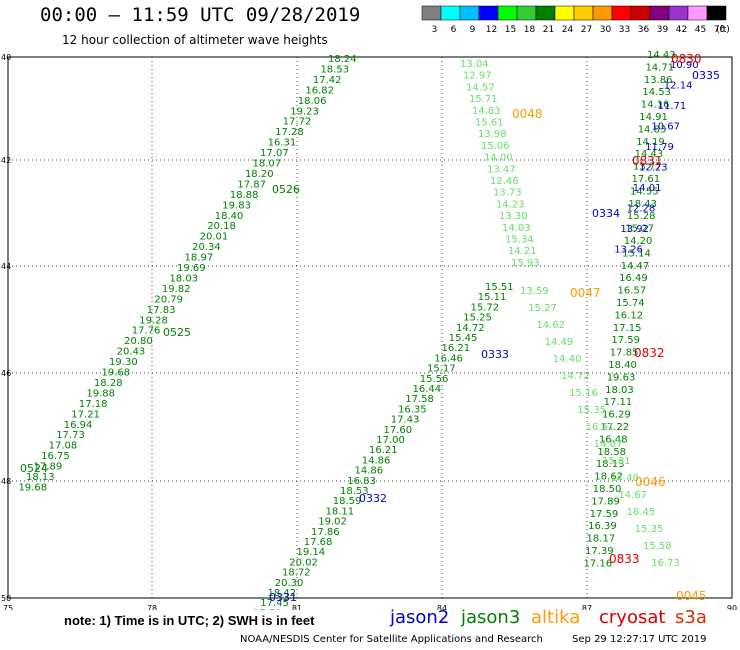 The image size is (740, 650). I want to click on footer-timestamp: Sep 29 12:27:17 UTC 2019, so click(639, 639).